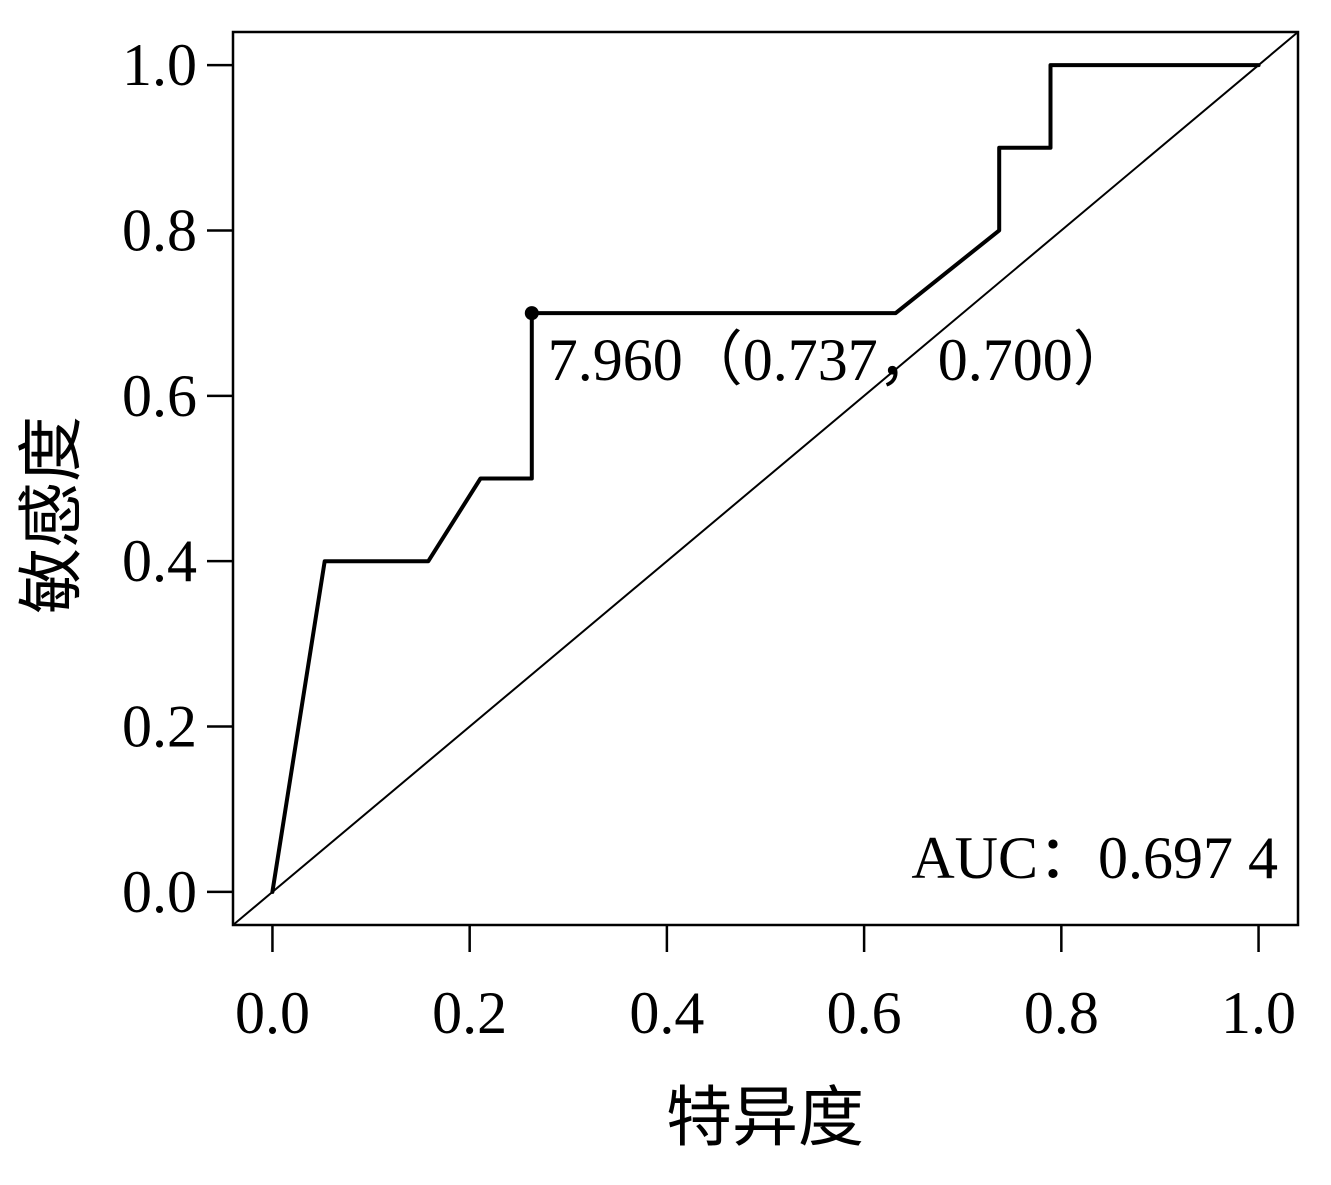 The image size is (1331, 1185). I want to click on cutoff-point, so click(531, 313).